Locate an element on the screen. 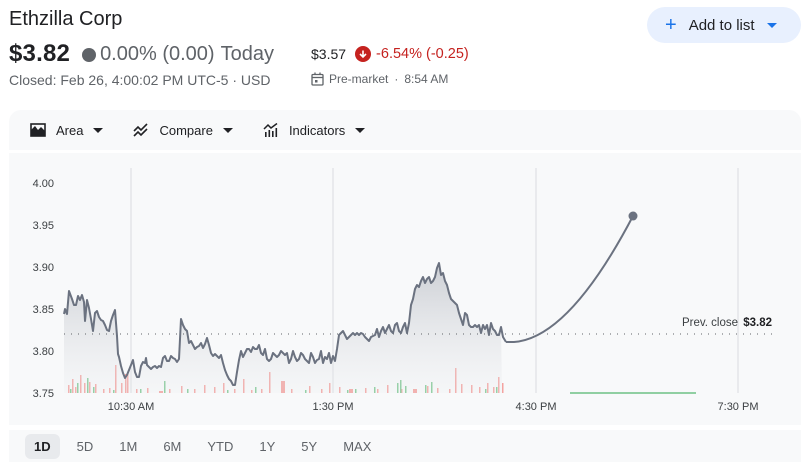  neutral-dot-icon is located at coordinates (89, 55).